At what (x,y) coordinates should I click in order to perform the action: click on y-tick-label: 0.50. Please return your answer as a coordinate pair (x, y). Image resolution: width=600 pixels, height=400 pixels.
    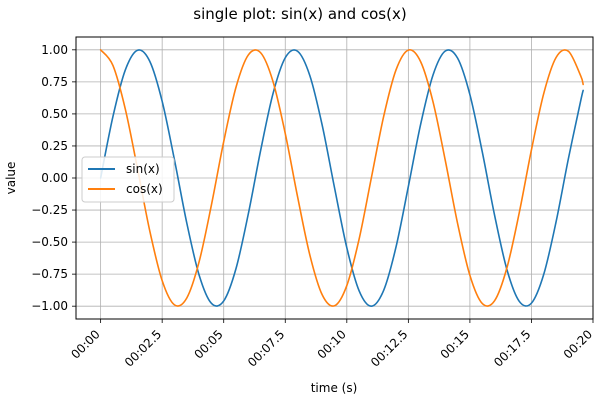
    Looking at the image, I should click on (54, 114).